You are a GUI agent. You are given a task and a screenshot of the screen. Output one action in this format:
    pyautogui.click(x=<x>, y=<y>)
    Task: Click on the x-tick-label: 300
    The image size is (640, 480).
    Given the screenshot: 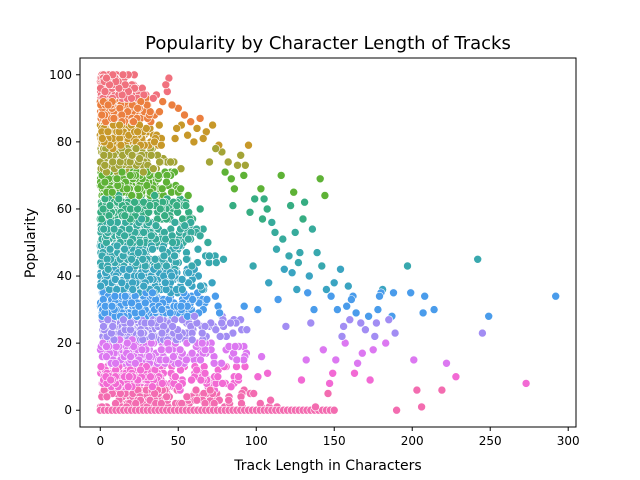 What is the action you would take?
    pyautogui.click(x=568, y=441)
    